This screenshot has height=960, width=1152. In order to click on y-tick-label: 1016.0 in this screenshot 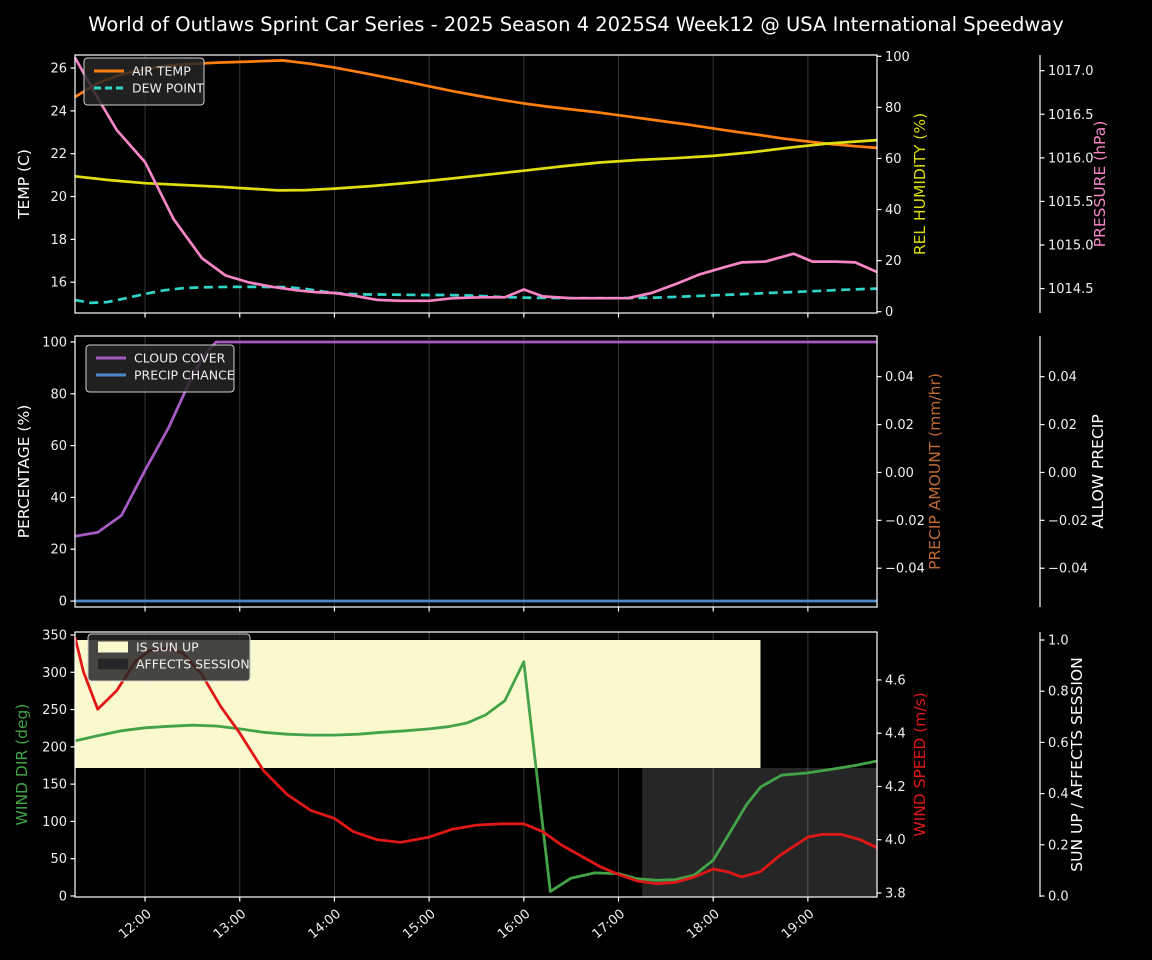, I will do `click(1071, 158)`.